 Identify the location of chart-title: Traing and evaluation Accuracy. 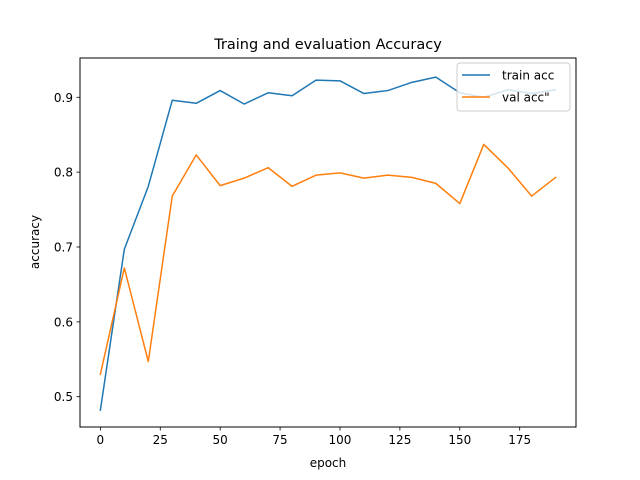
(327, 45).